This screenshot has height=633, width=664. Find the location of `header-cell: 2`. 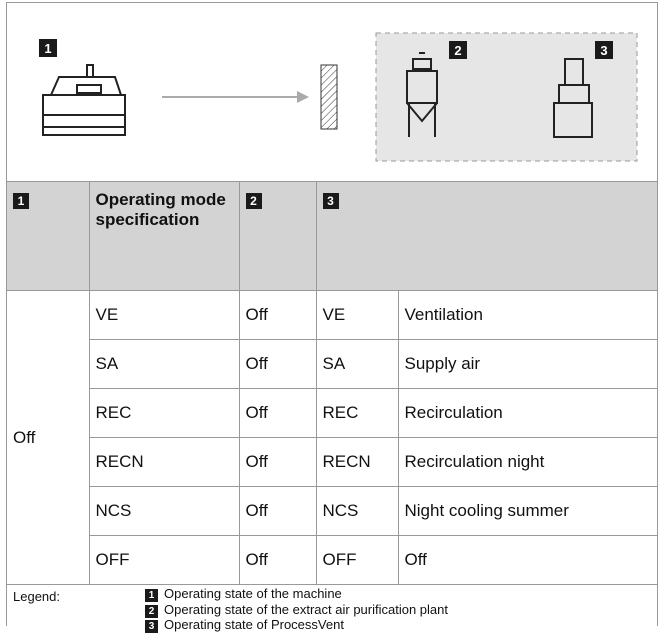

header-cell: 2 is located at coordinates (277, 236).